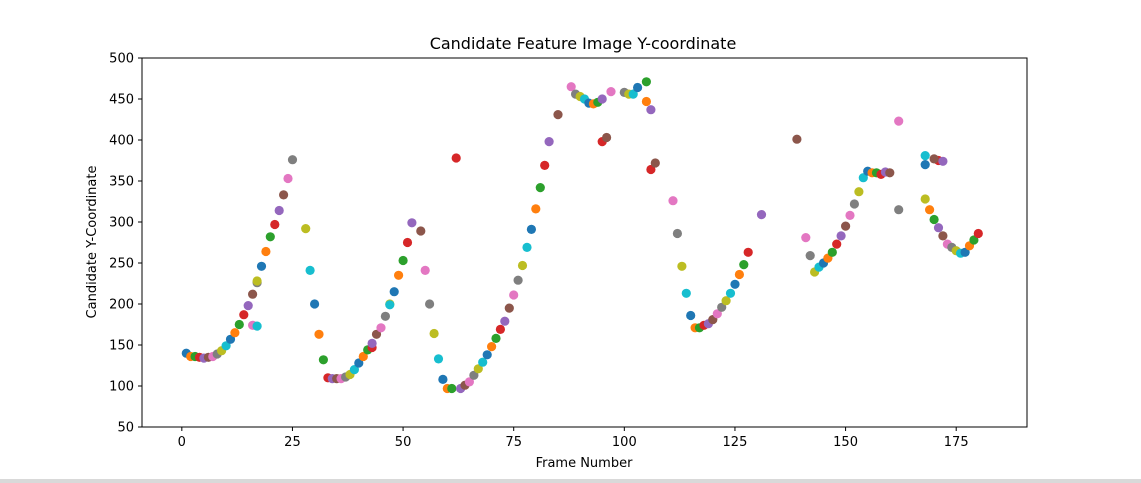 The width and height of the screenshot is (1141, 483). I want to click on y-tick-label: 450, so click(121, 100).